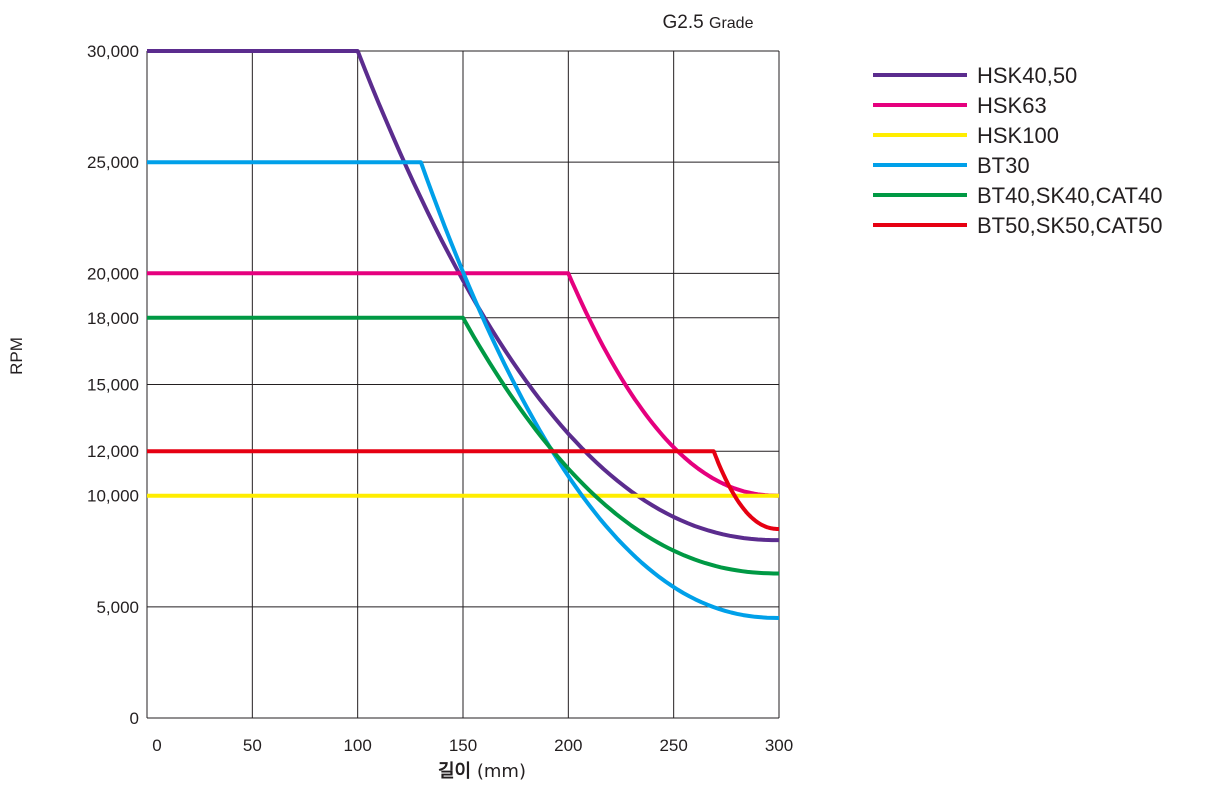 The height and width of the screenshot is (811, 1232). I want to click on x-tick-label: 100, so click(357, 745).